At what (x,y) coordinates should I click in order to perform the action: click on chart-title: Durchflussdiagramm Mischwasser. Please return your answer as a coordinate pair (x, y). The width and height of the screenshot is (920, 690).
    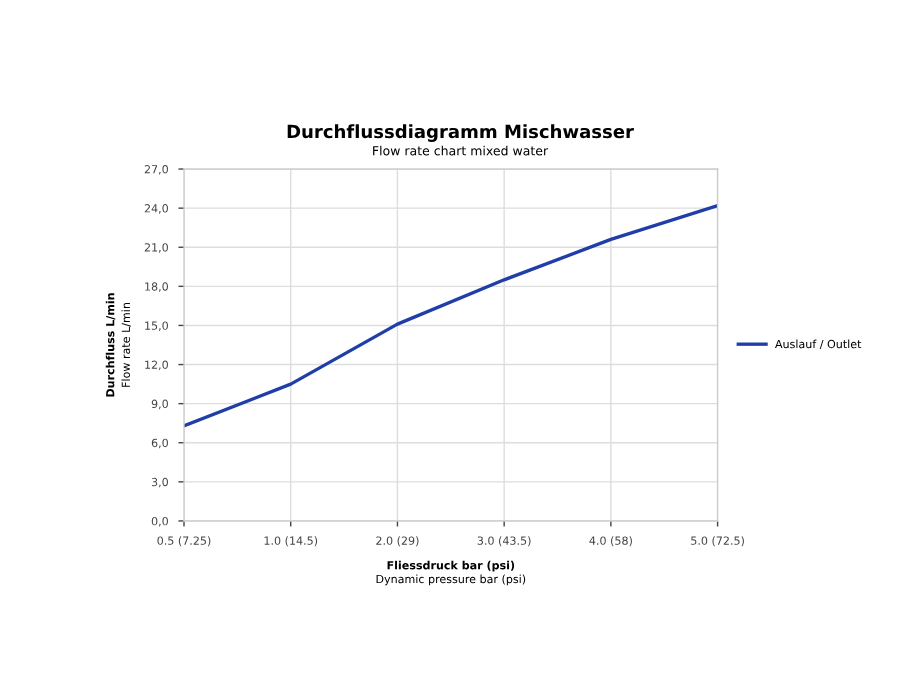
    Looking at the image, I should click on (460, 133).